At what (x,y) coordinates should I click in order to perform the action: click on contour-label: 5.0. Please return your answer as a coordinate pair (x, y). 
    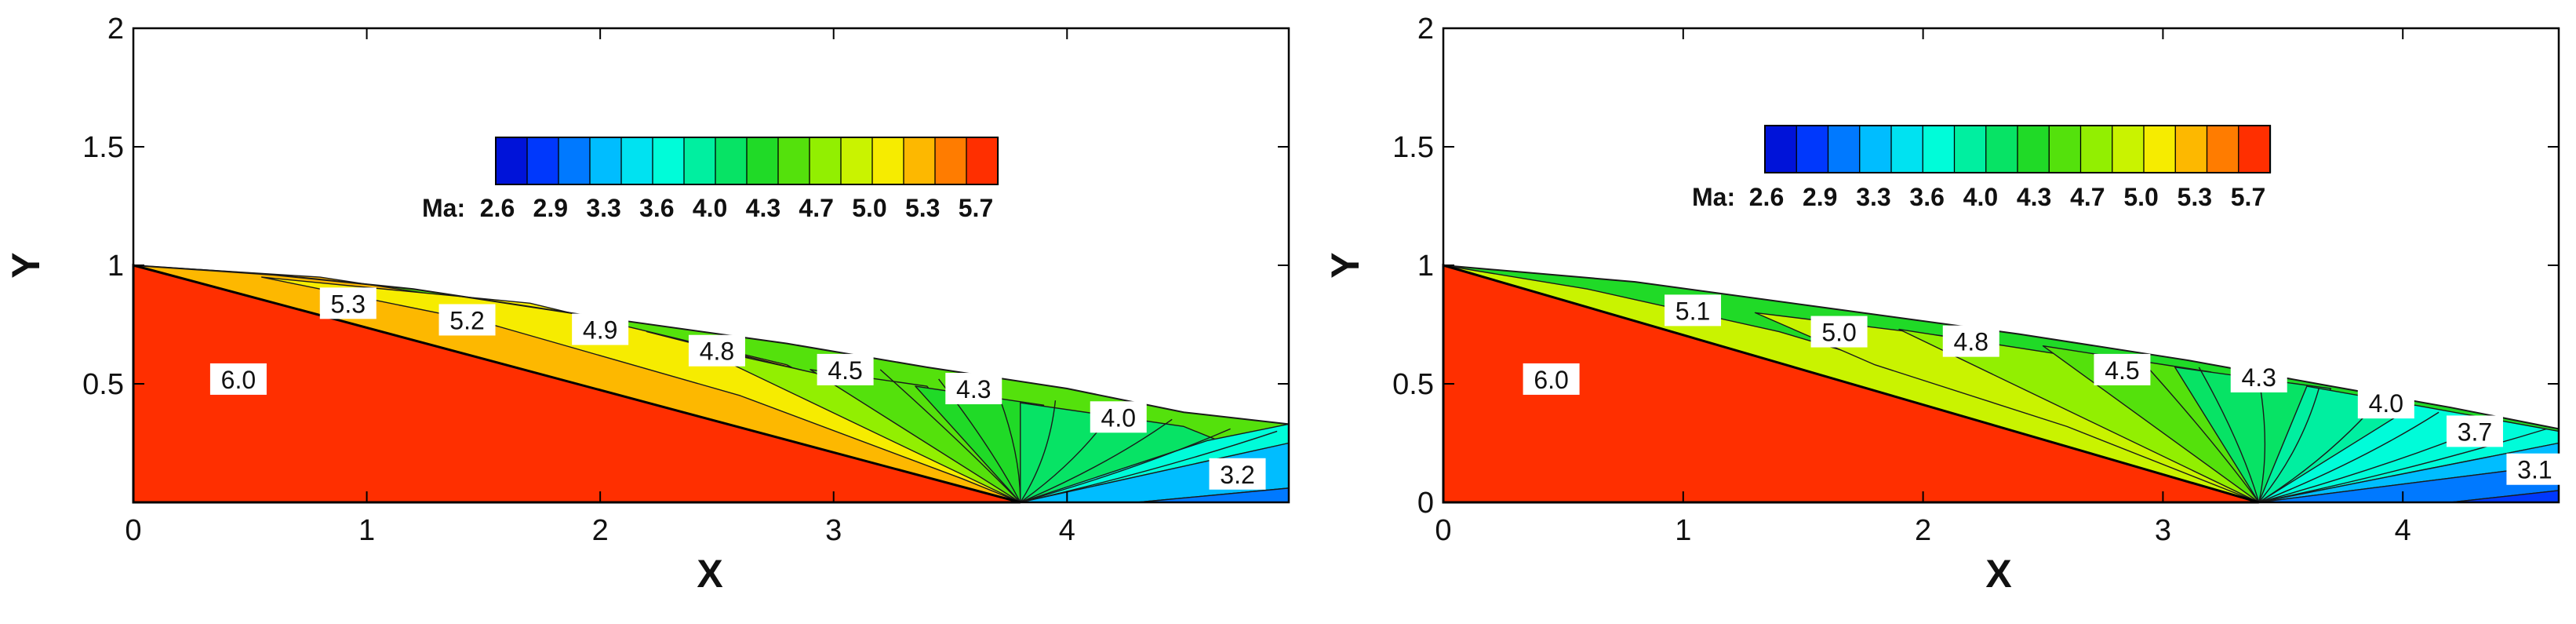
    Looking at the image, I should click on (1839, 333).